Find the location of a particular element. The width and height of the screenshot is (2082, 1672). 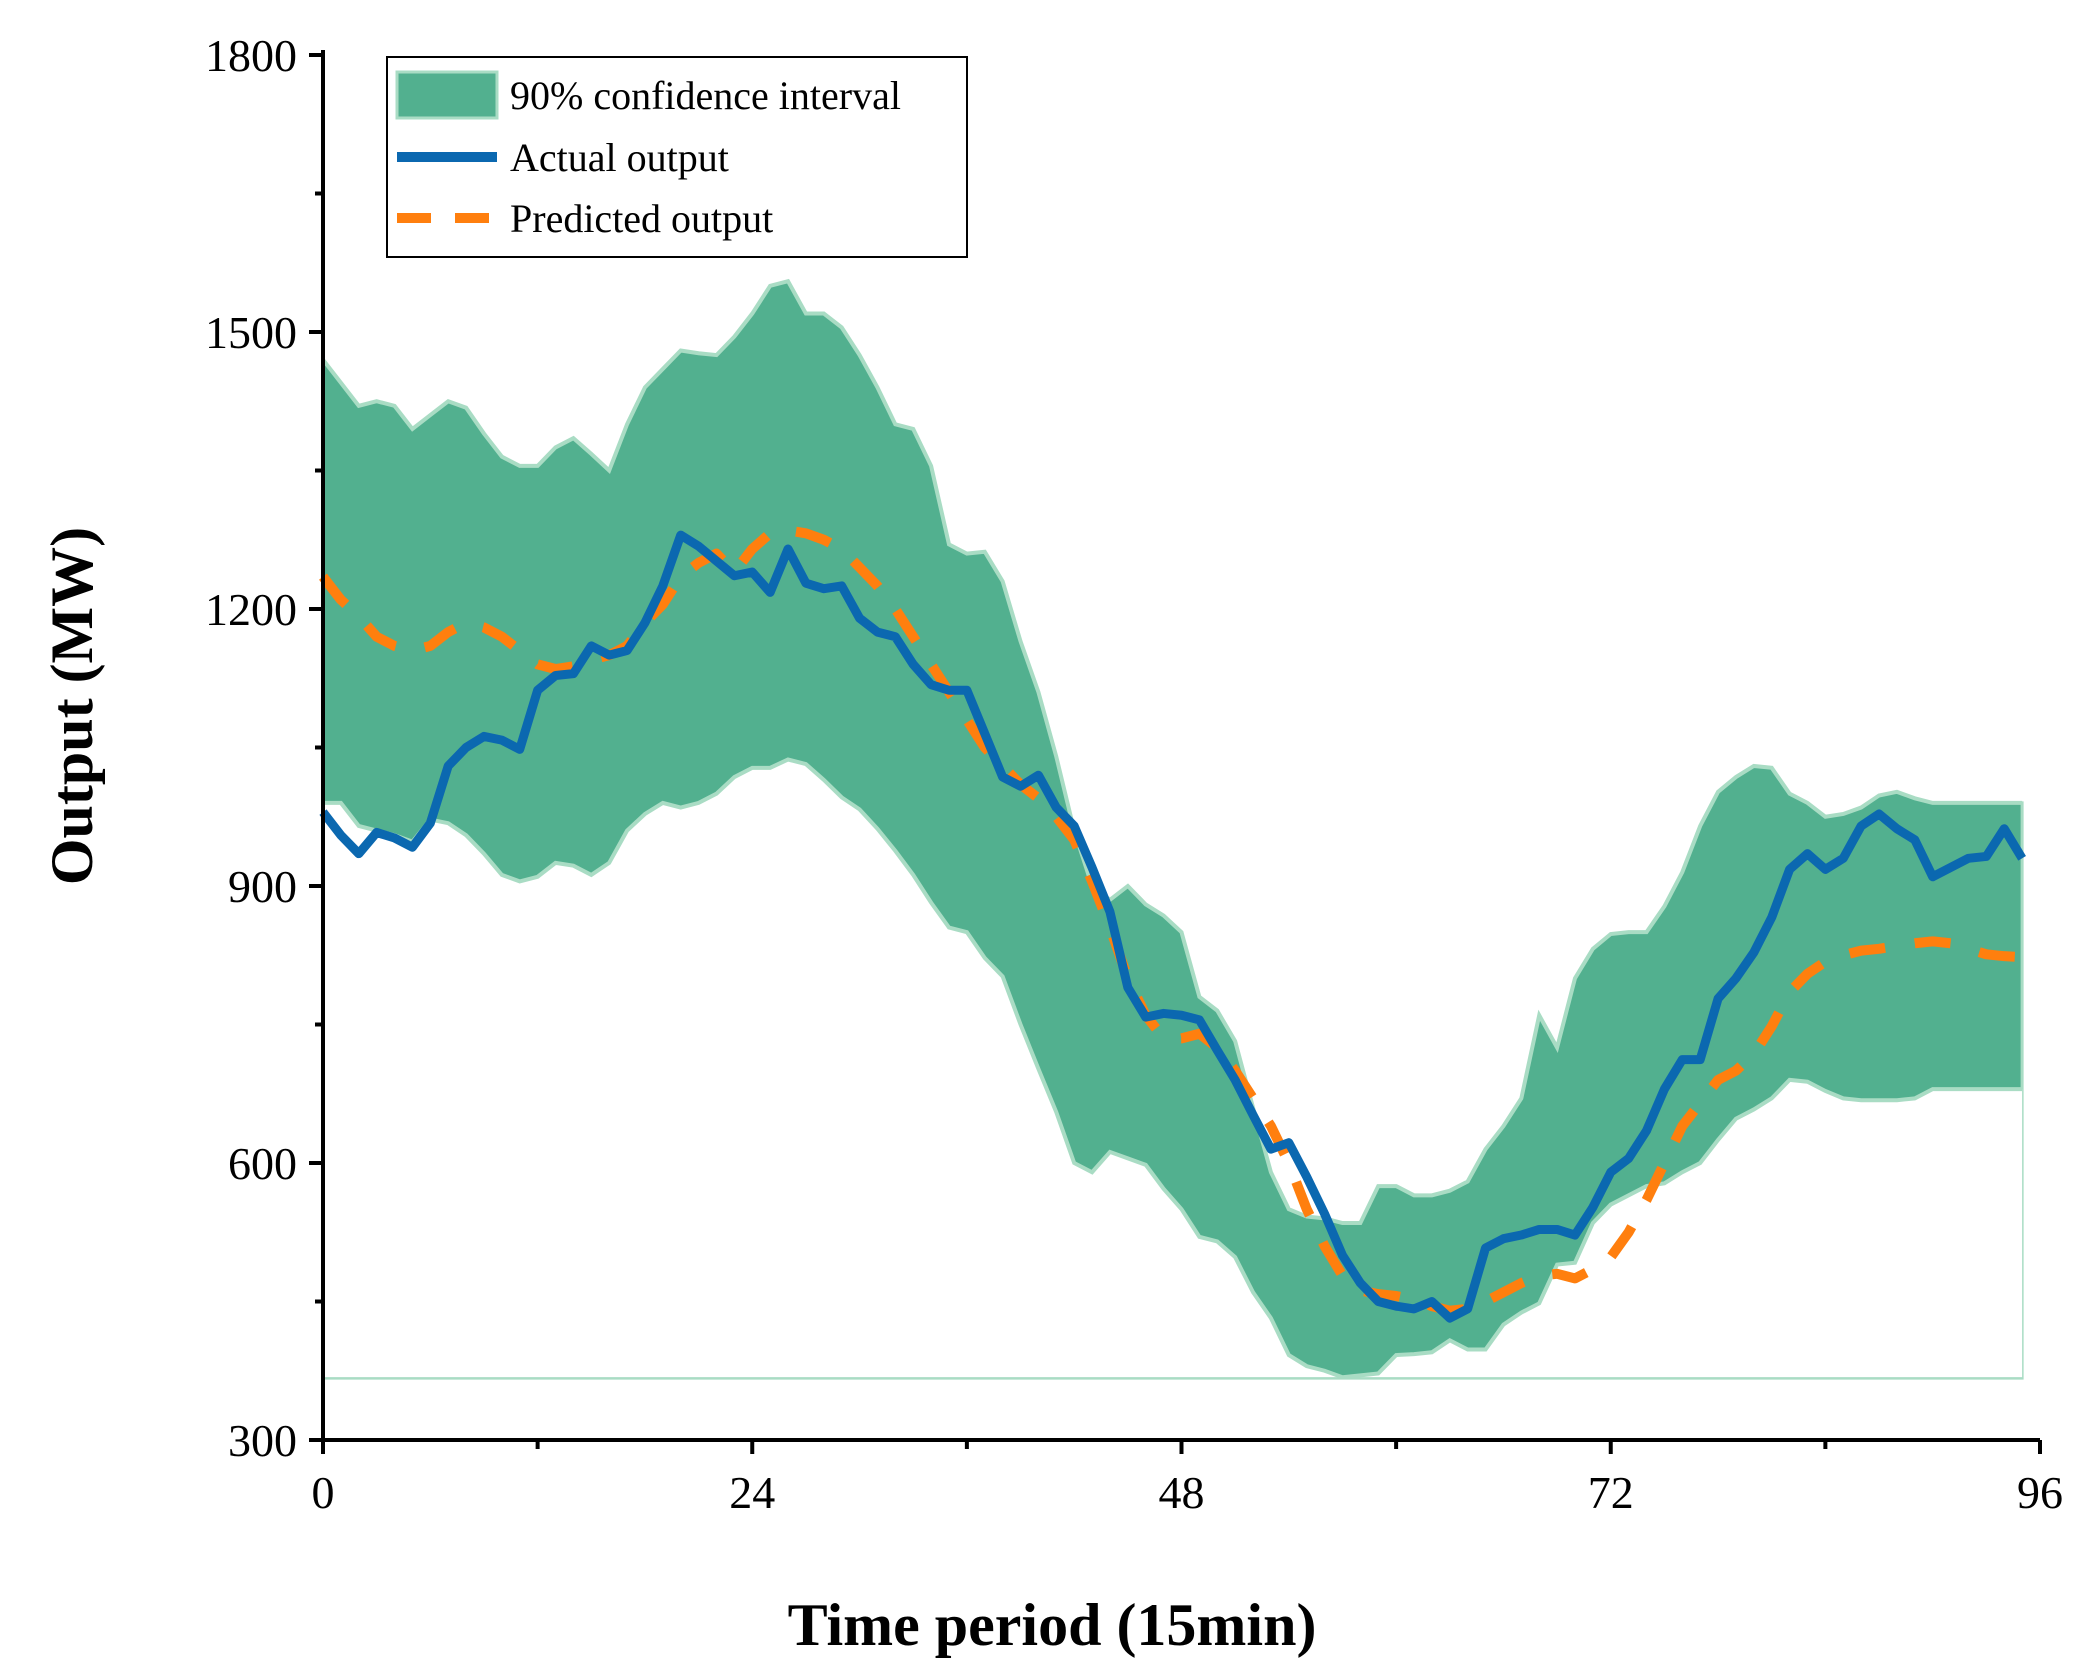

legend-label-band: 90% confidence interval is located at coordinates (705, 95).